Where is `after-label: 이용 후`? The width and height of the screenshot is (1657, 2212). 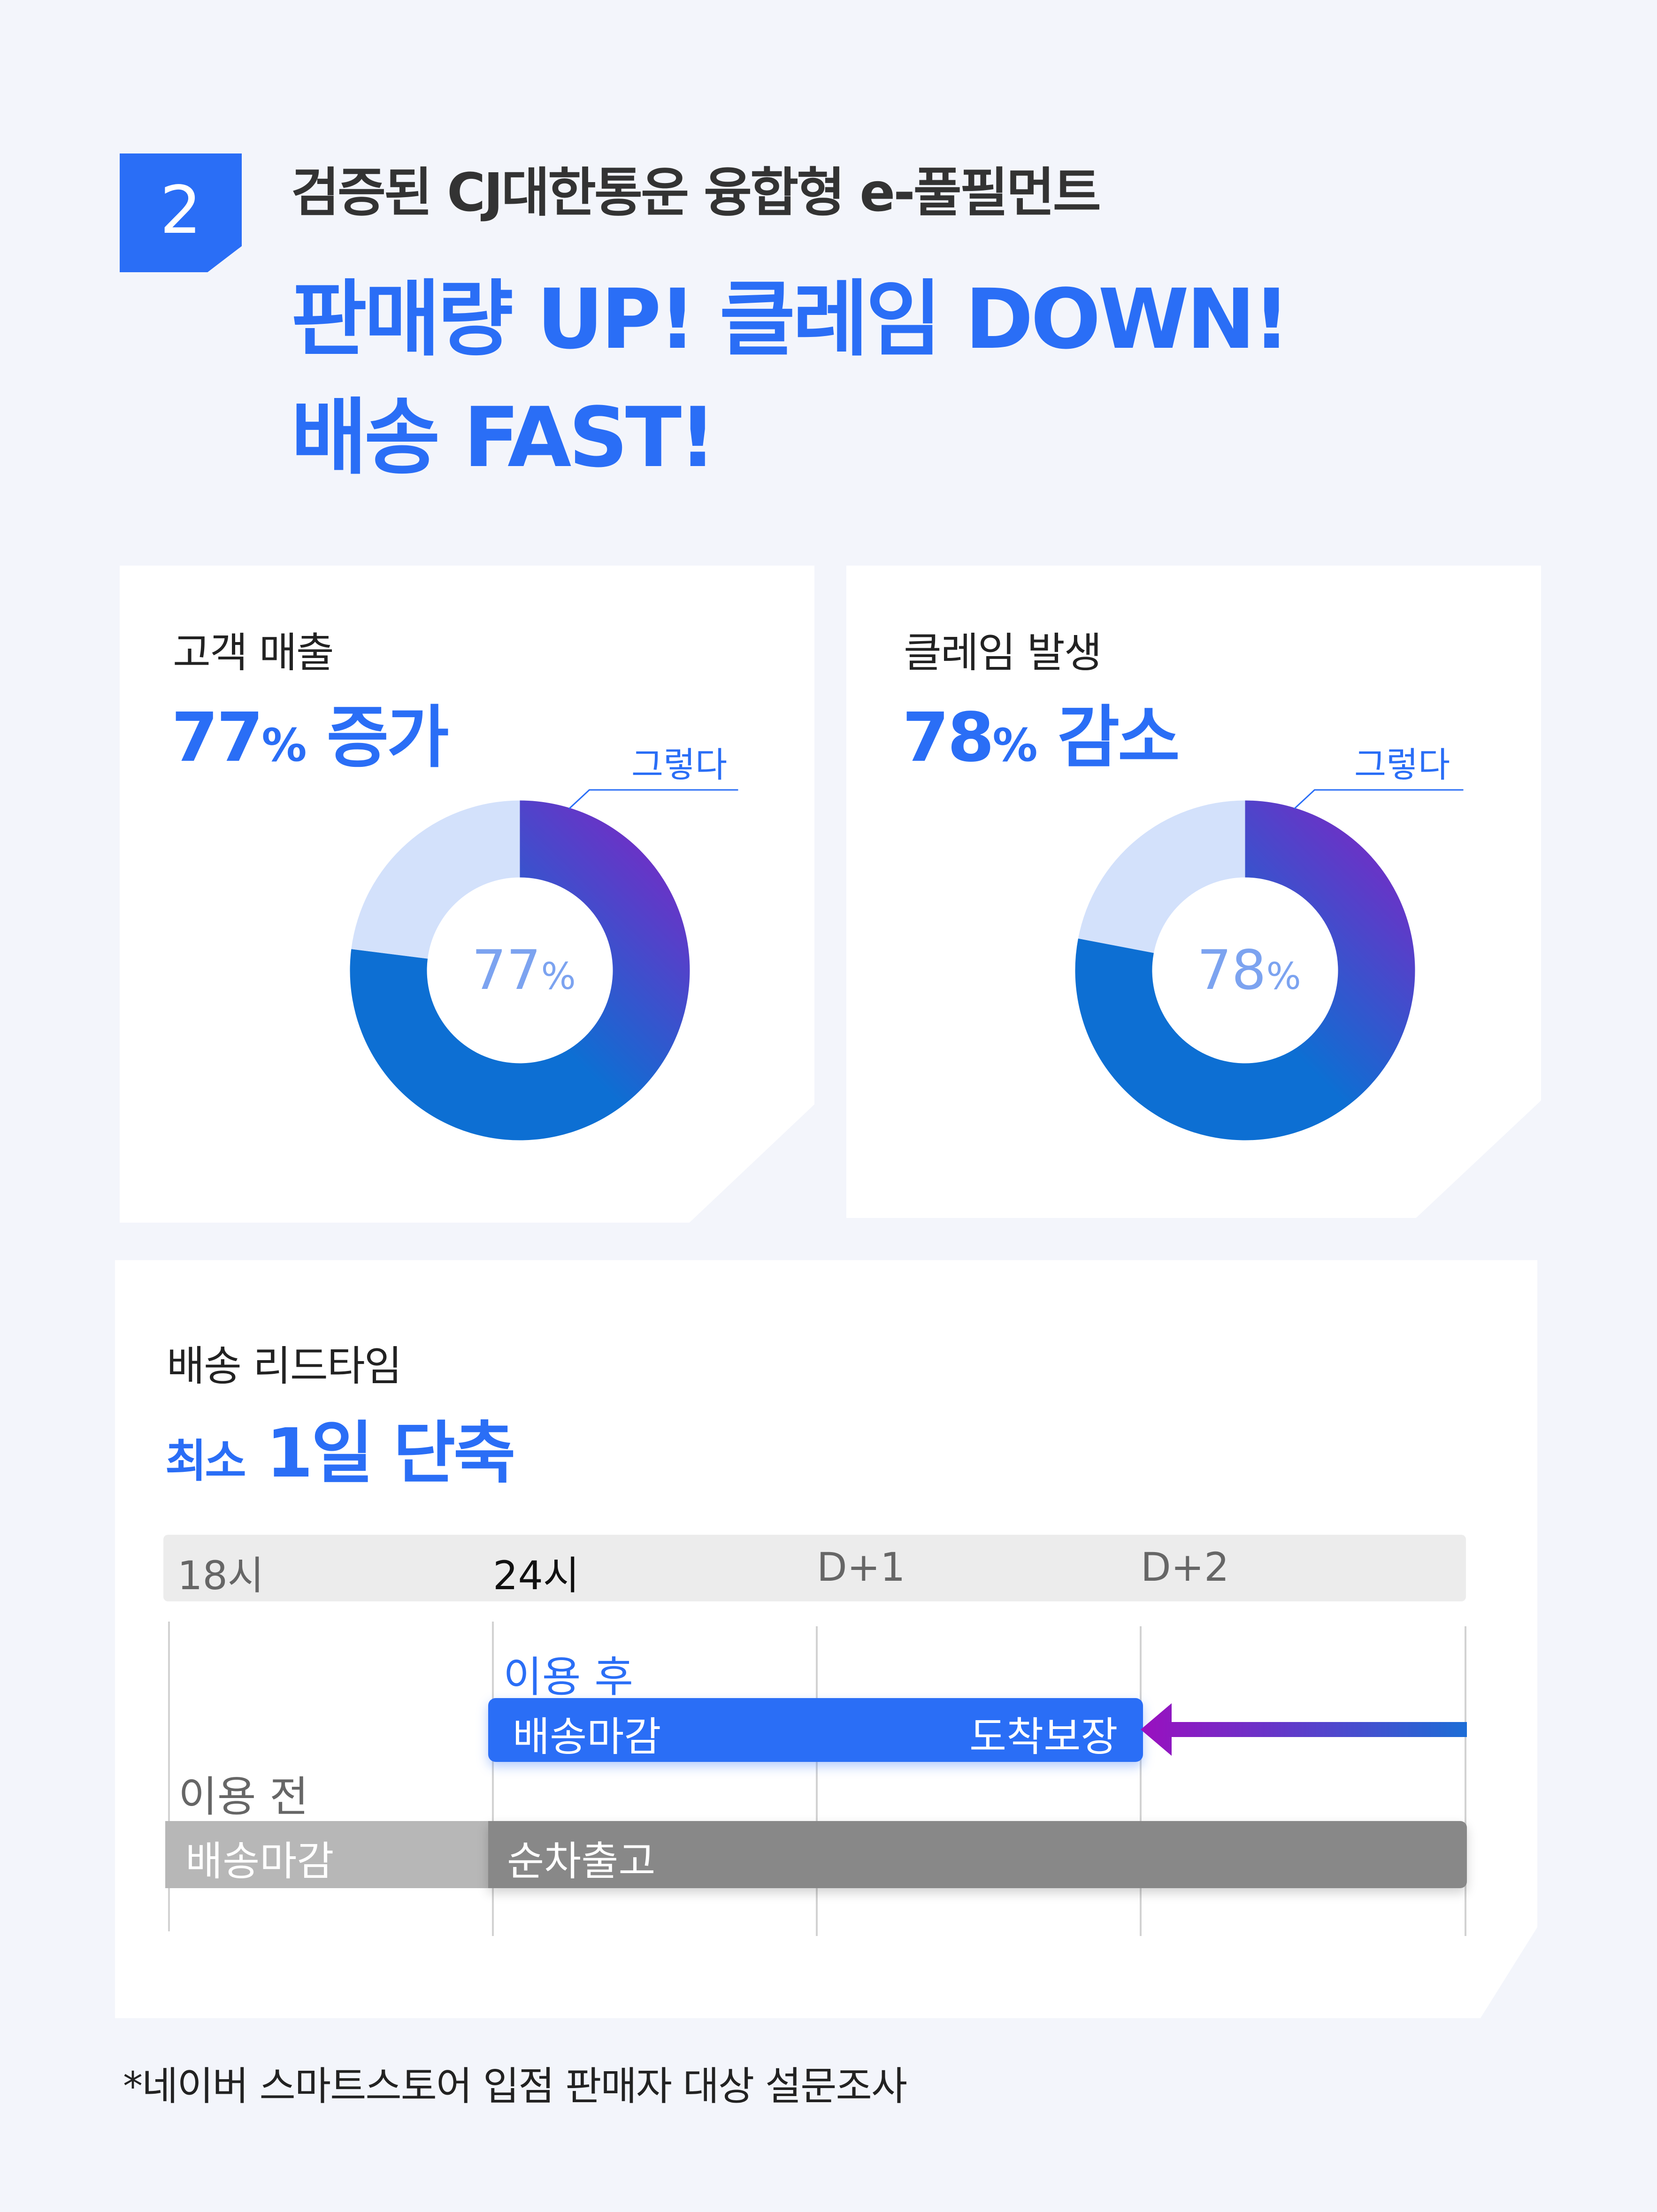
after-label: 이용 후 is located at coordinates (568, 1677).